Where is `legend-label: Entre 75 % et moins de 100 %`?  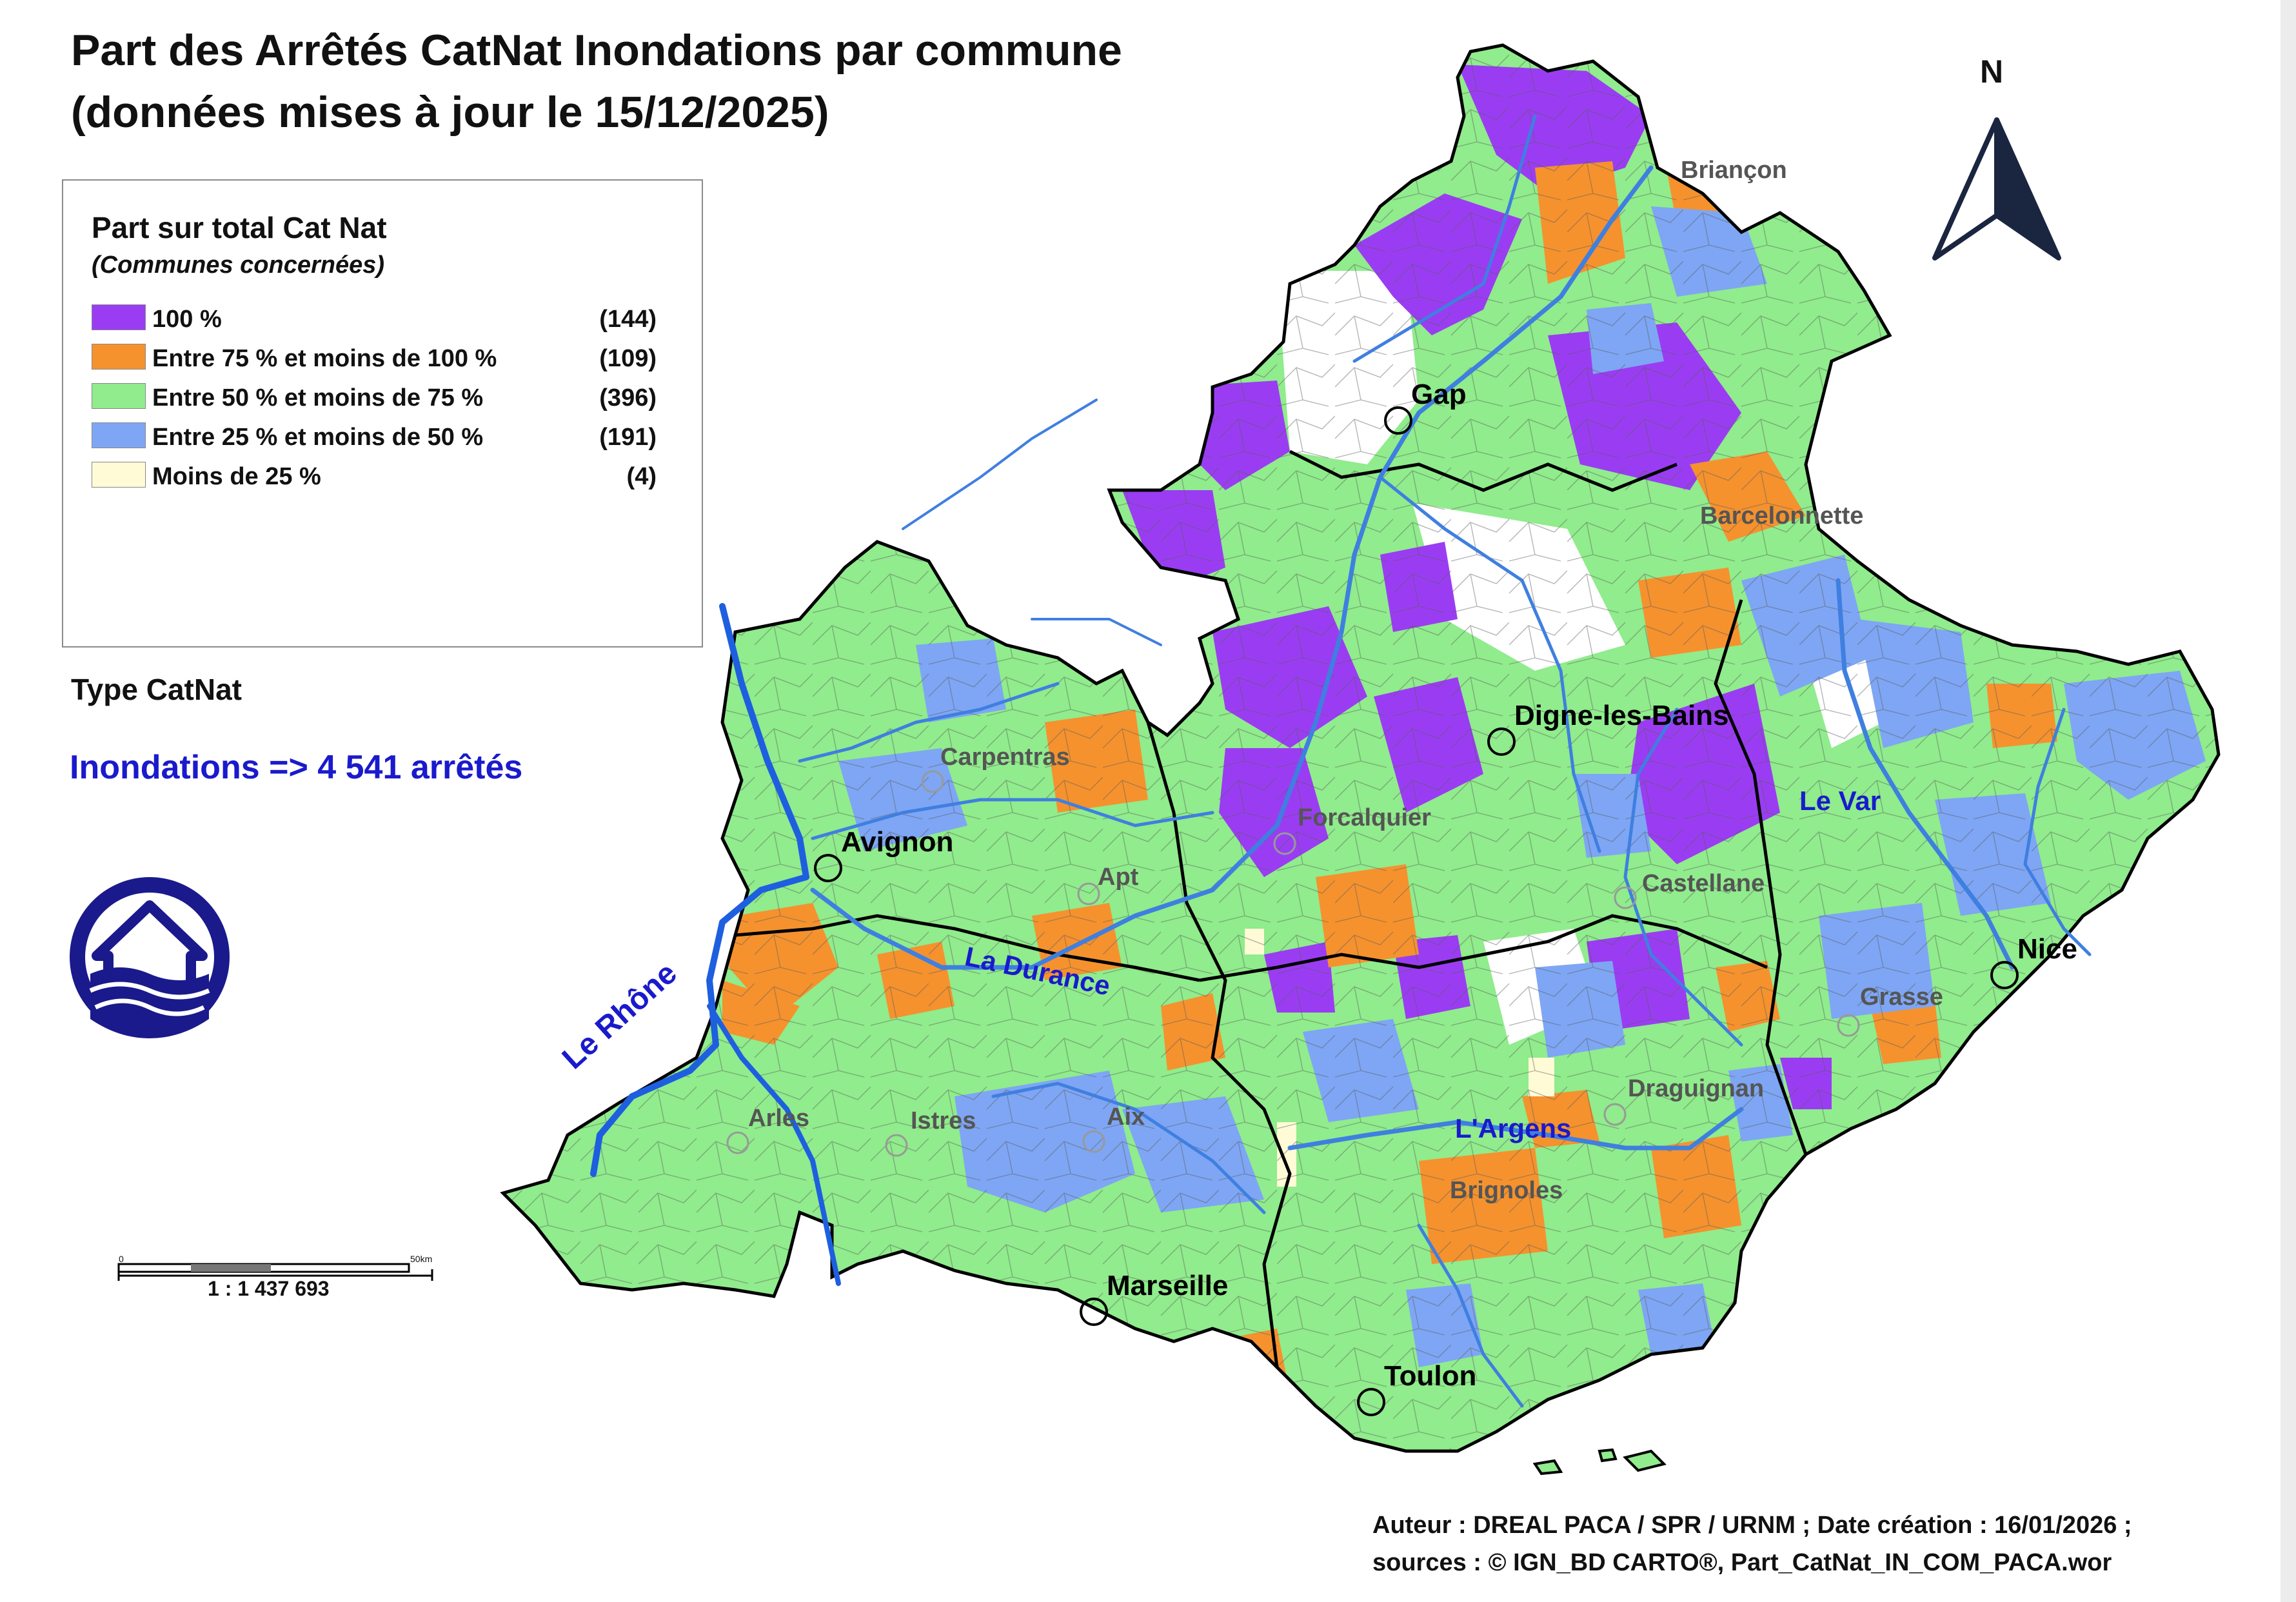 legend-label: Entre 75 % et moins de 100 % is located at coordinates (324, 358).